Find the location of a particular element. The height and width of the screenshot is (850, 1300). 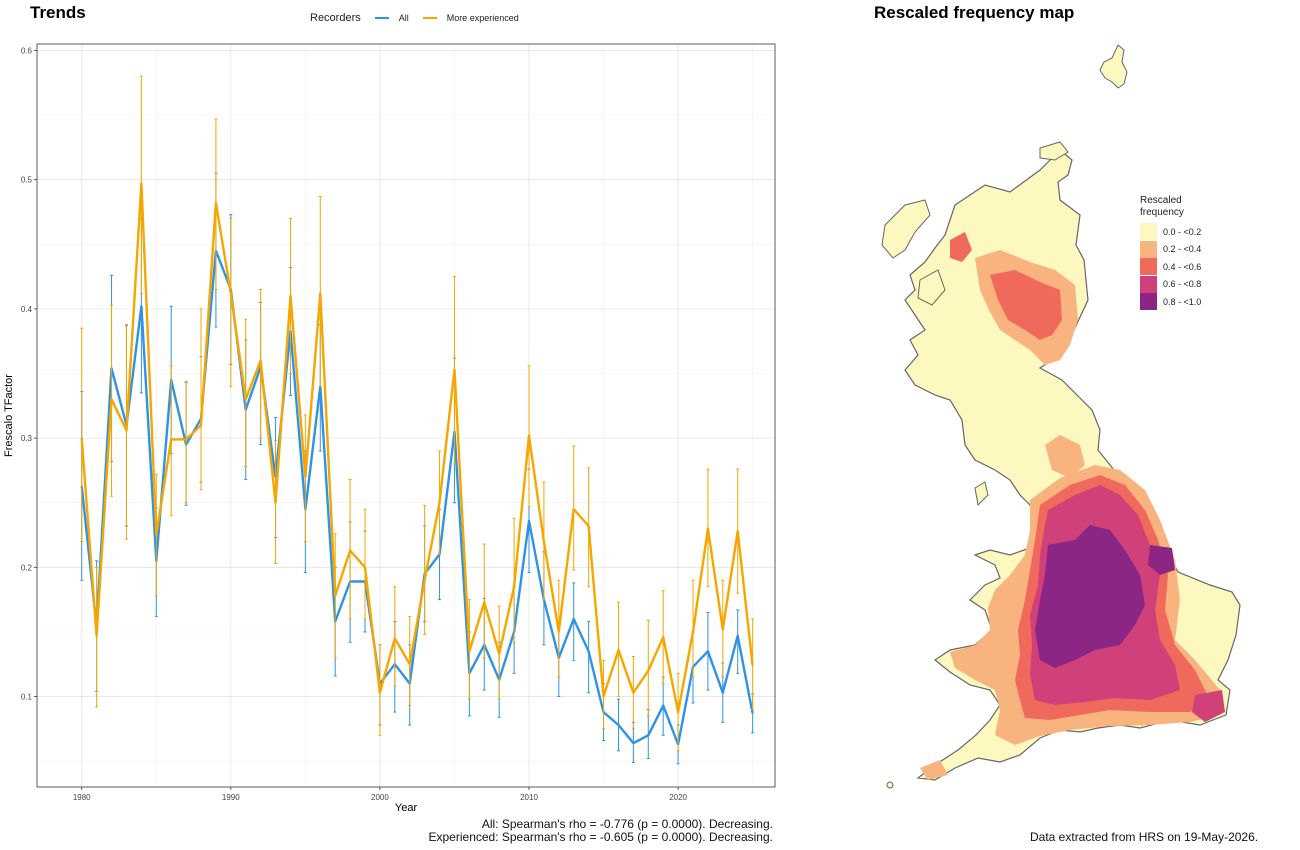

orkney is located at coordinates (1054, 151).